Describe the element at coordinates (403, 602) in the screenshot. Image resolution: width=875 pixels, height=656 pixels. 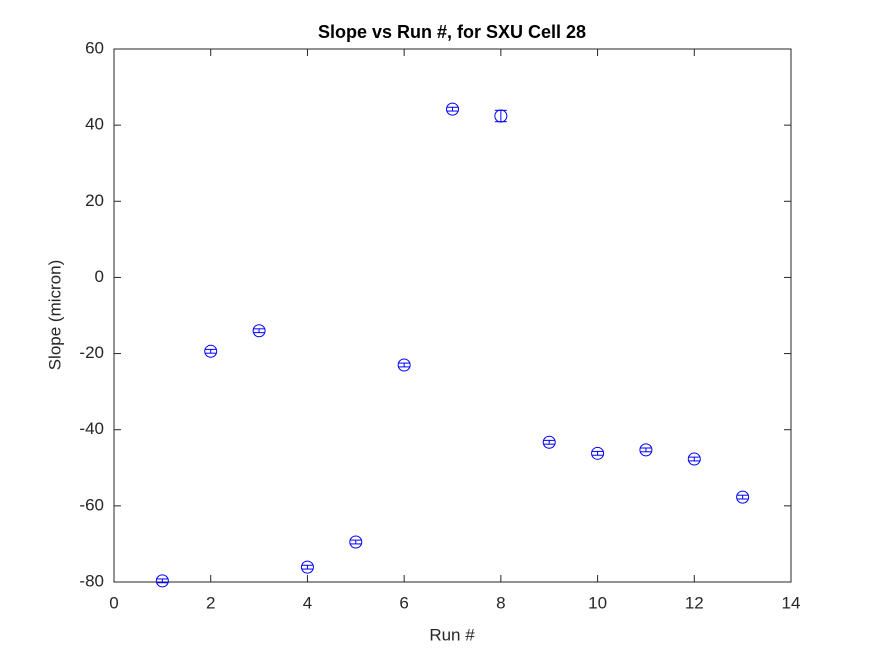
I see `x-tick-label: 6` at that location.